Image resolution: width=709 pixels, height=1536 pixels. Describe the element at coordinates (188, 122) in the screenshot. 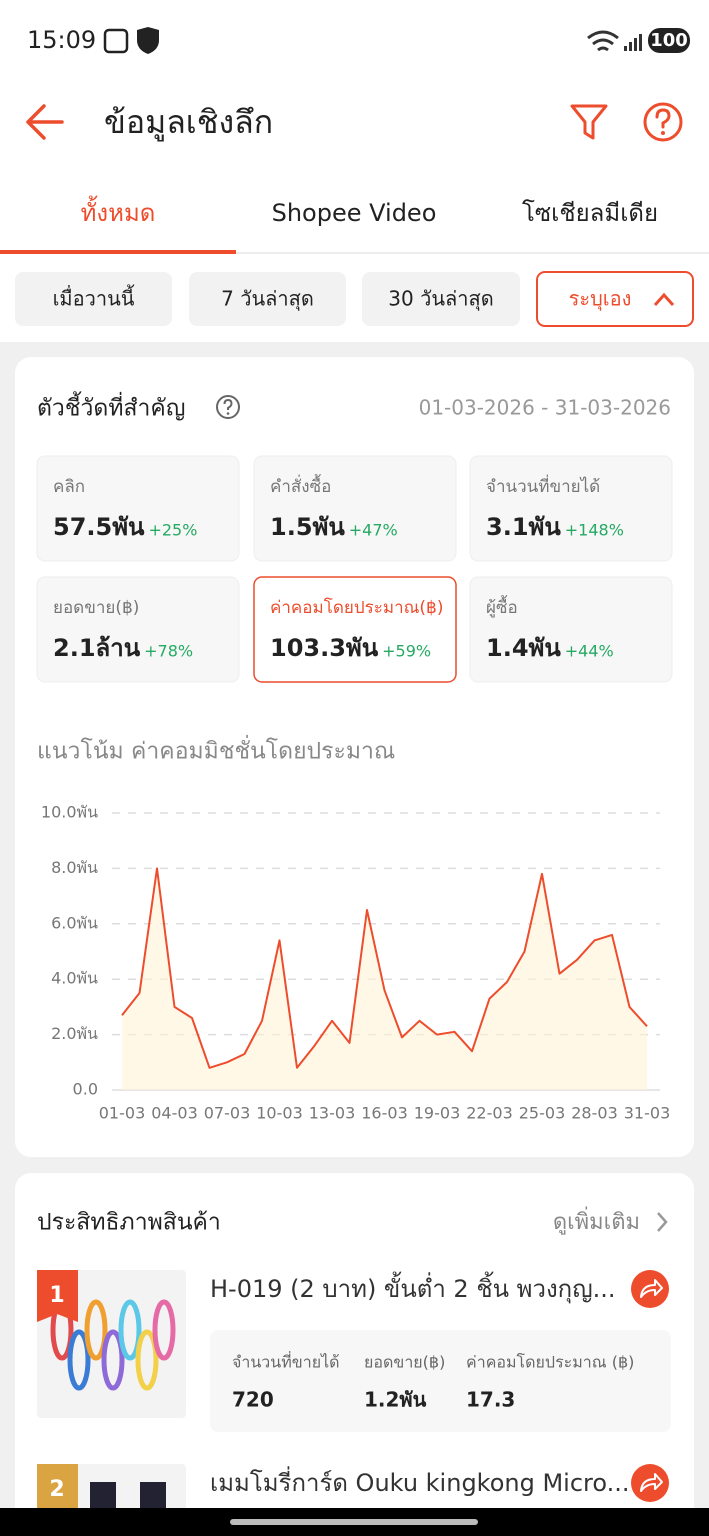

I see `page-title: ข้อมูลเชิงลึก` at that location.